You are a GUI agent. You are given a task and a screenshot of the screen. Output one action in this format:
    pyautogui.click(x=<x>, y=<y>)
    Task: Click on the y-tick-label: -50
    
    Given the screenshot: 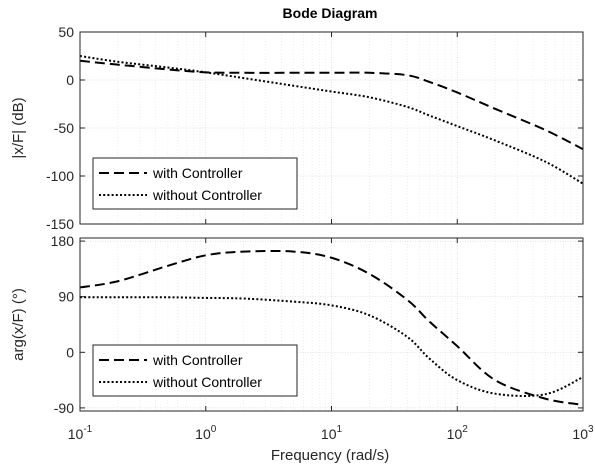 What is the action you would take?
    pyautogui.click(x=64, y=128)
    